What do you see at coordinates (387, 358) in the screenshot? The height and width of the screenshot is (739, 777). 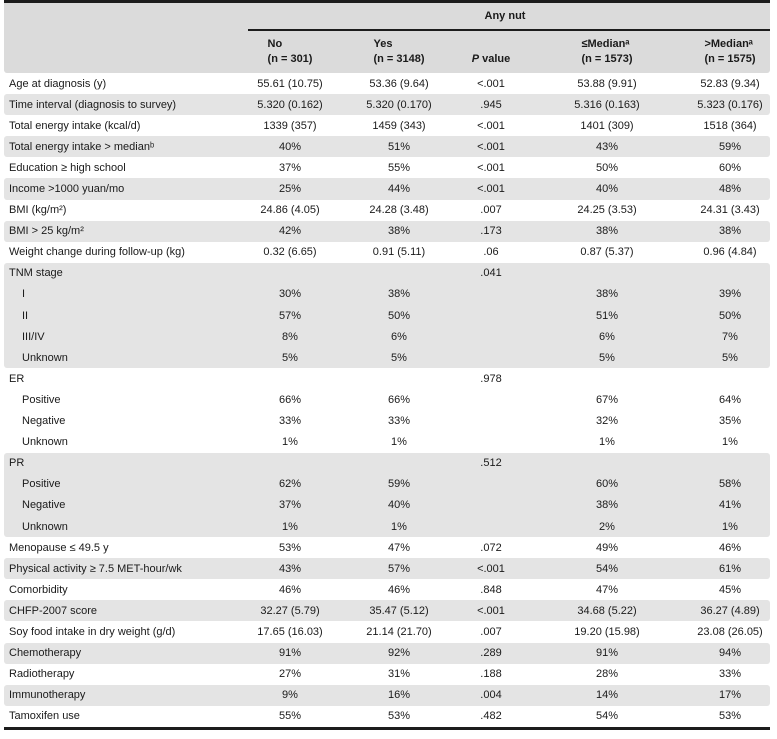 I see `table-row: Unknown 5% 5% 5% 5%` at bounding box center [387, 358].